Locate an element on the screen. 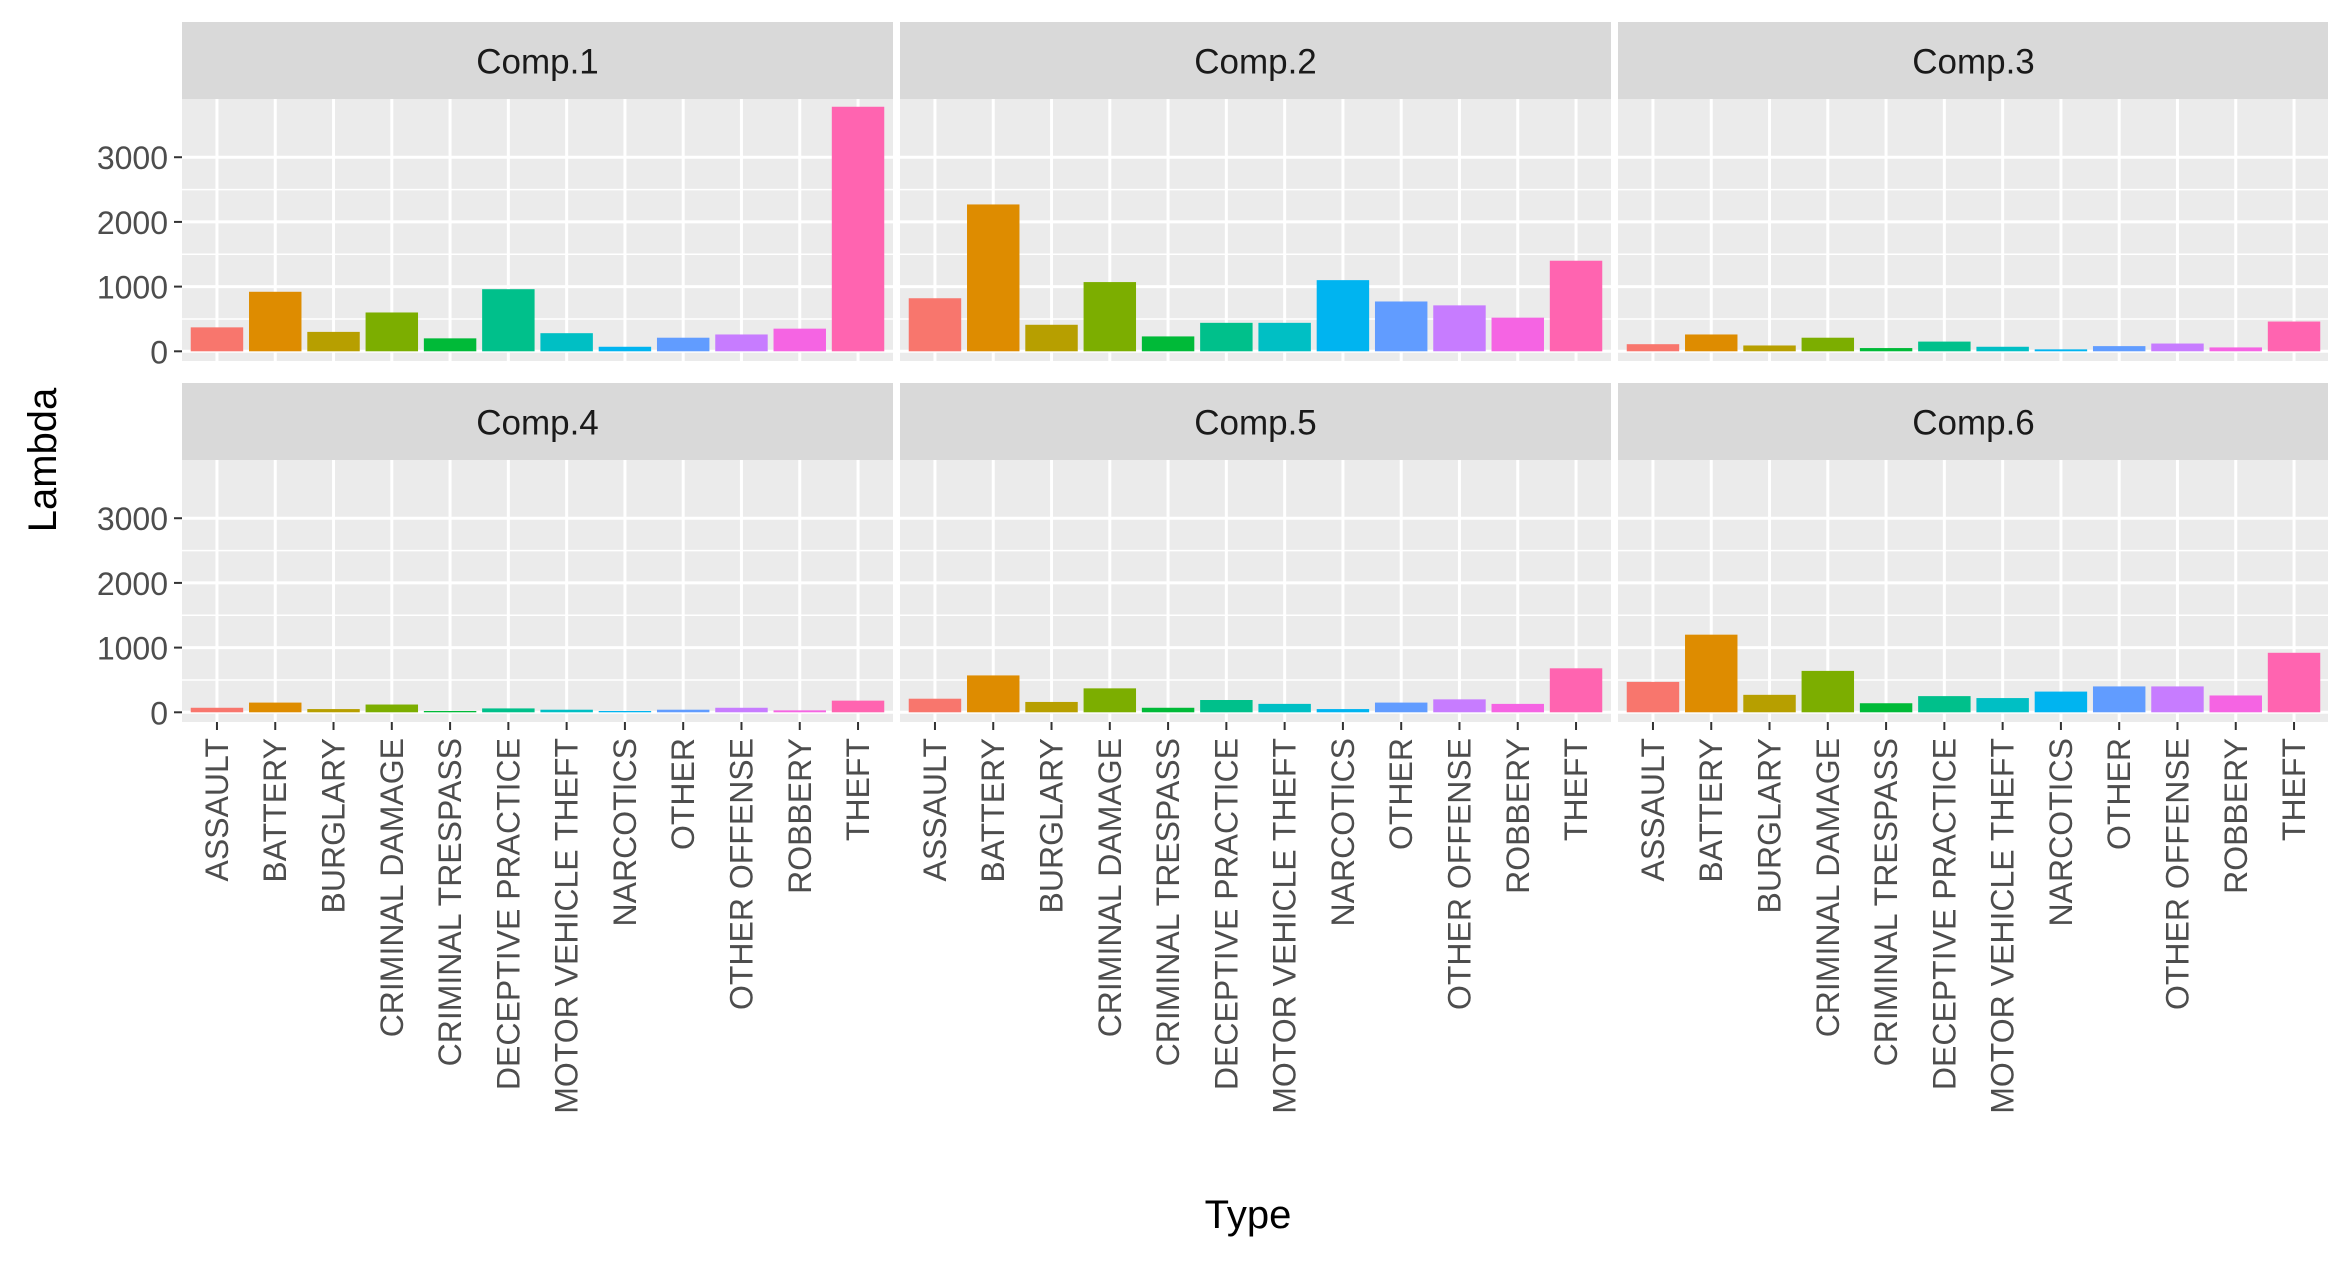 Image resolution: width=2328 pixels, height=1264 pixels. bar-comp-1-criminal-trespass is located at coordinates (450, 345).